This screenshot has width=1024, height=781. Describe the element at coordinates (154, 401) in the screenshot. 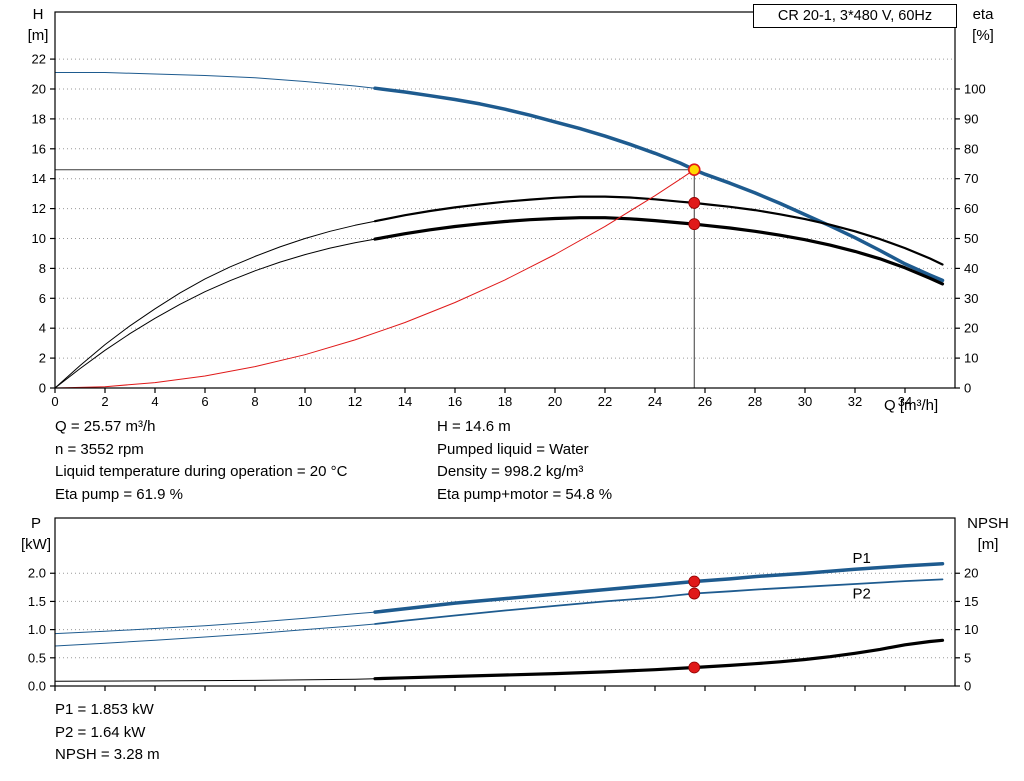

I see `x-axis-tick-label: 4` at that location.